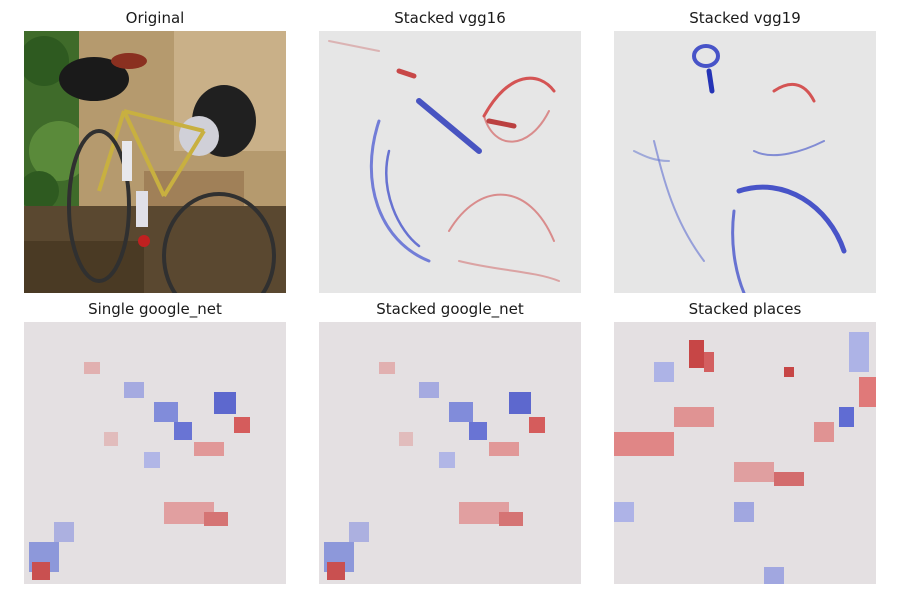 This screenshot has height=600, width=900. What do you see at coordinates (450, 18) in the screenshot?
I see `panel-title: Stacked vgg16` at bounding box center [450, 18].